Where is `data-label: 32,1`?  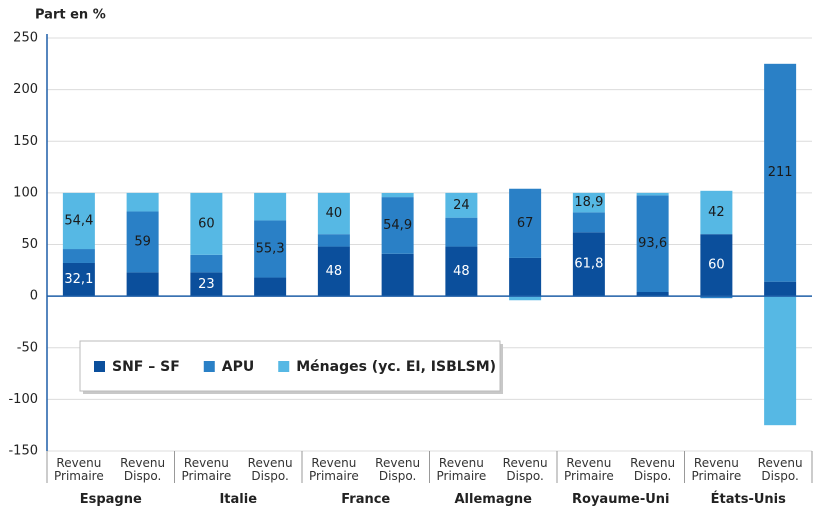
data-label: 32,1 is located at coordinates (78, 279).